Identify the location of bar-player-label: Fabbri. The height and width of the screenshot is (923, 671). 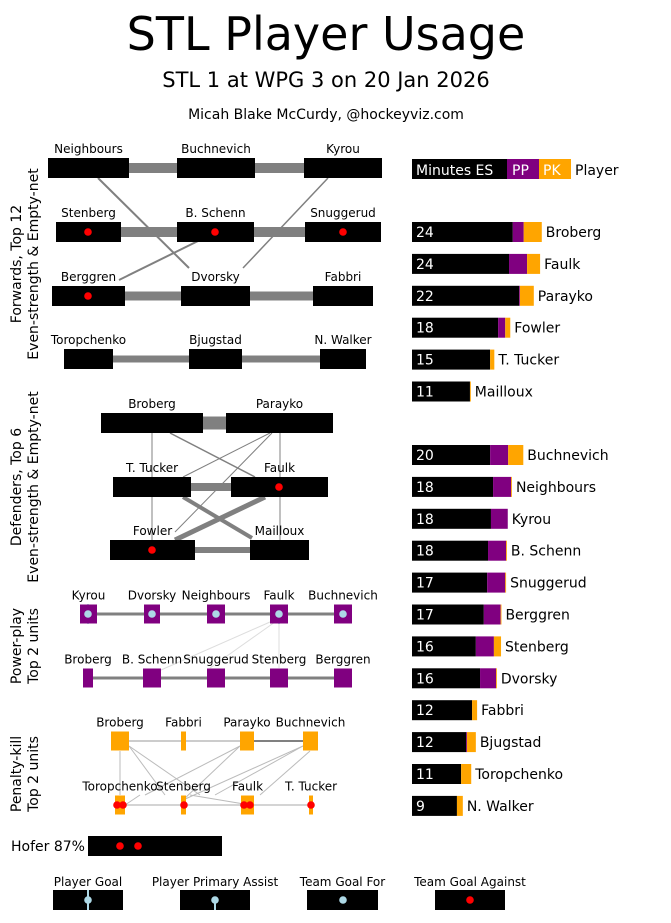
(502, 711).